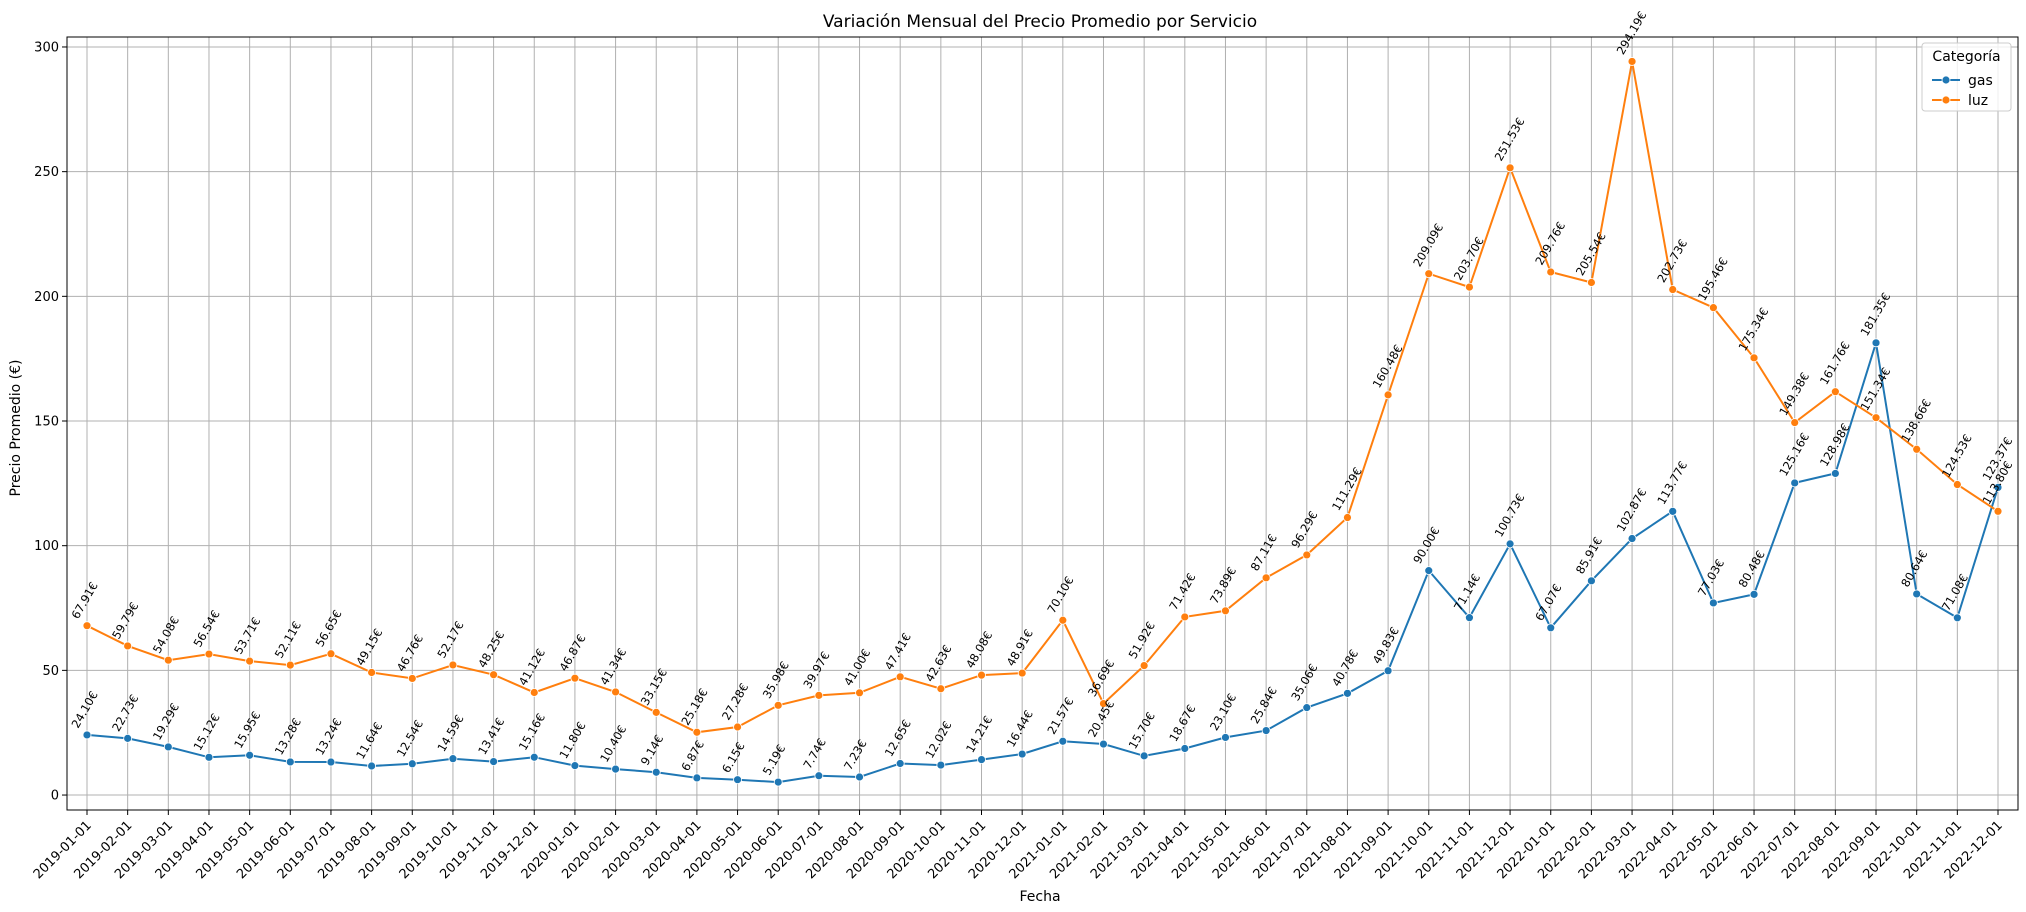 This screenshot has width=2026, height=912. What do you see at coordinates (46, 172) in the screenshot?
I see `y-tick-label: 250` at bounding box center [46, 172].